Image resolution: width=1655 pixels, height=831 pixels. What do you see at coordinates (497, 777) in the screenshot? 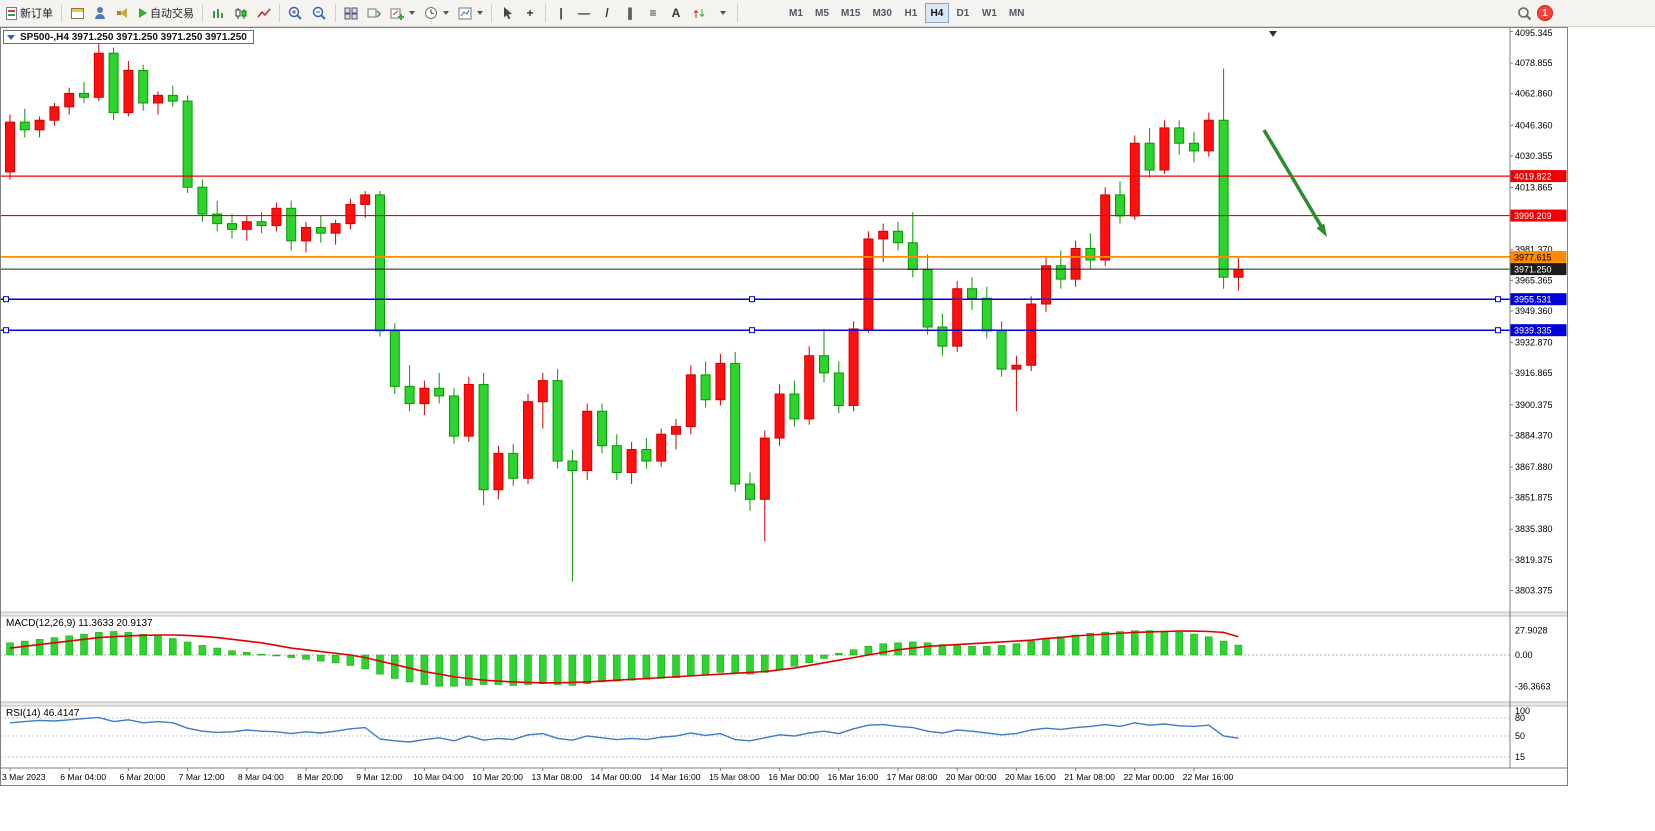
I see `time-axis-label: 10 Mar 20:00` at bounding box center [497, 777].